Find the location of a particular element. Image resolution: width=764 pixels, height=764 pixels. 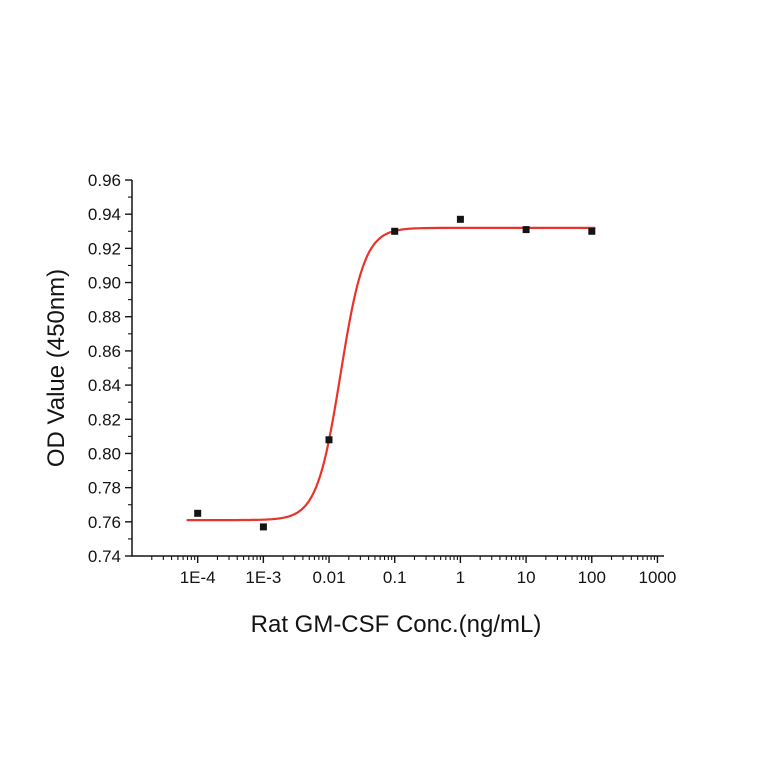

x-tick-label: 1 is located at coordinates (460, 577).